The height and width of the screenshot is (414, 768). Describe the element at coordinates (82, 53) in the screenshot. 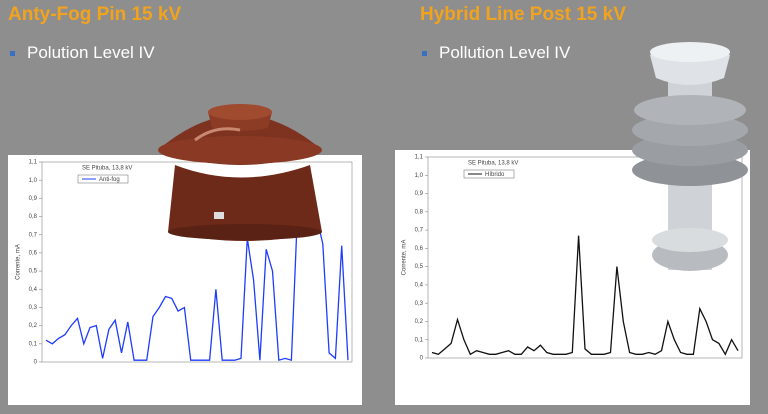

I see `bullet: Polution Level IV` at that location.